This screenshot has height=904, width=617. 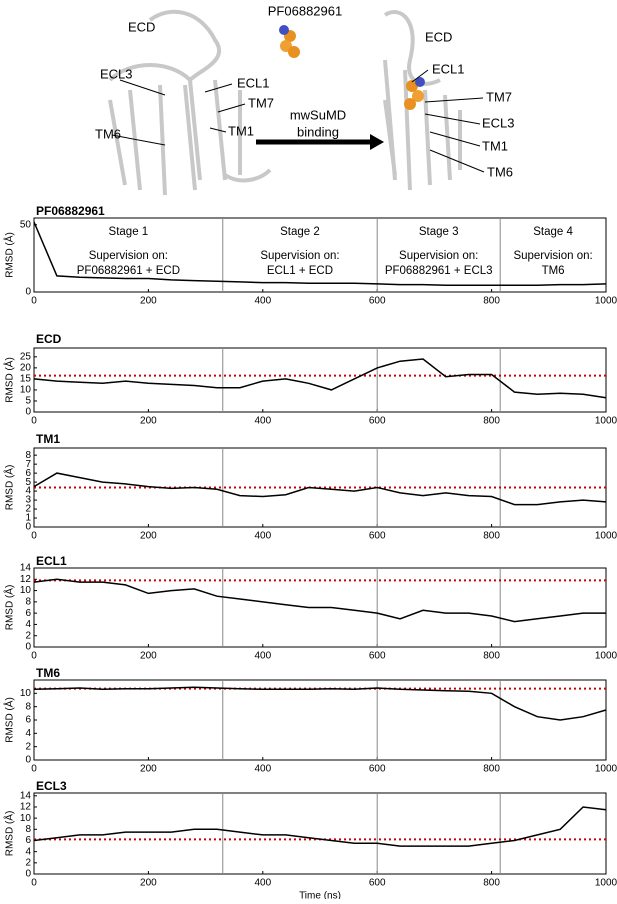 I want to click on y-tick-label: 3, so click(x=28, y=500).